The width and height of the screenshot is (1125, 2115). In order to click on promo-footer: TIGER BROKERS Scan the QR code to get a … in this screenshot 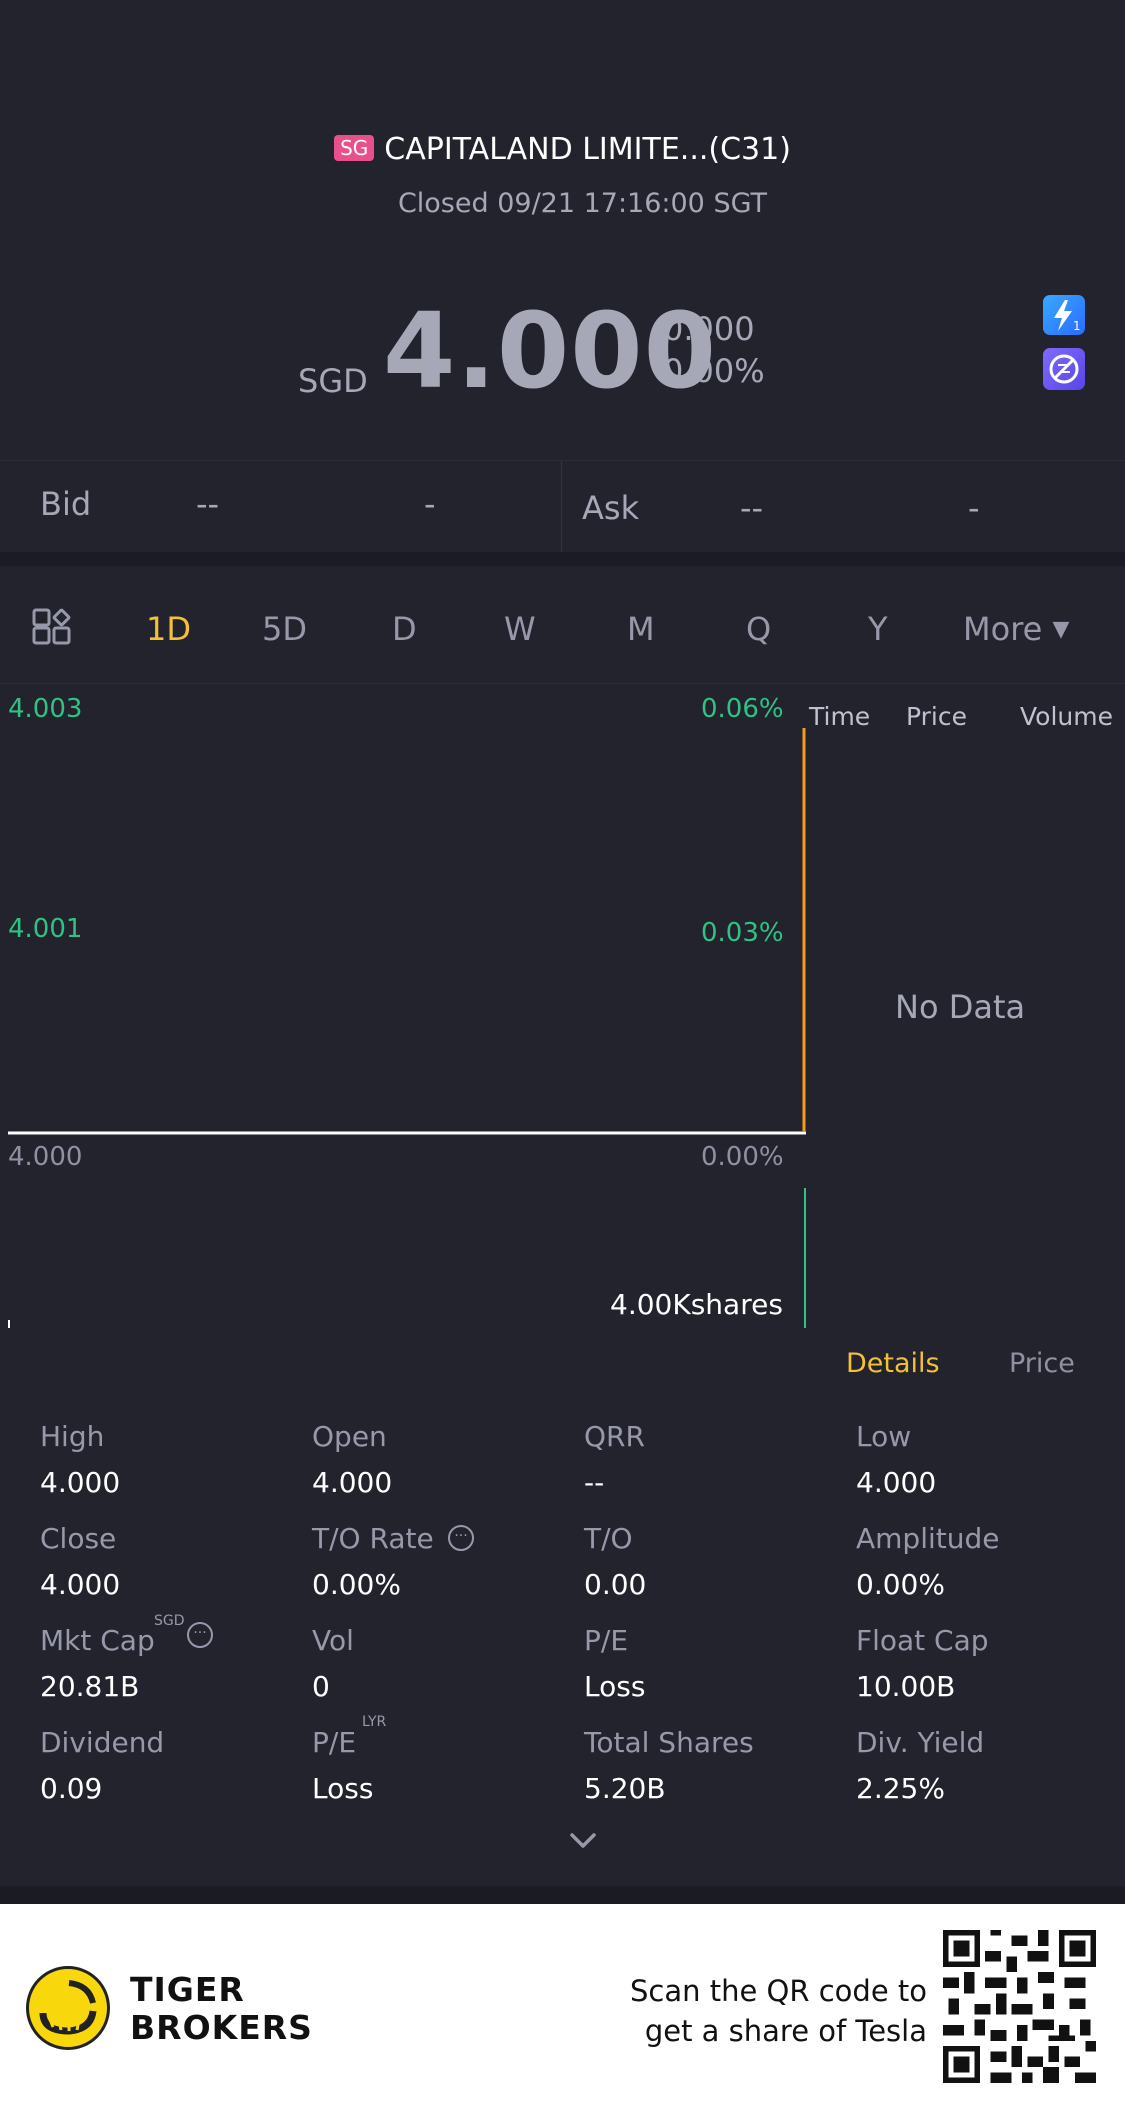, I will do `click(562, 2009)`.